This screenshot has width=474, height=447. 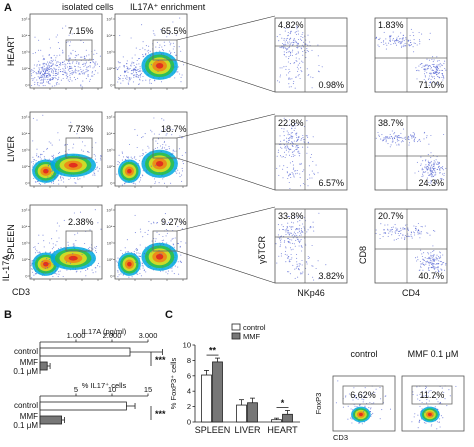 I want to click on quadrant-percent-tl: 38.7%, so click(x=391, y=123).